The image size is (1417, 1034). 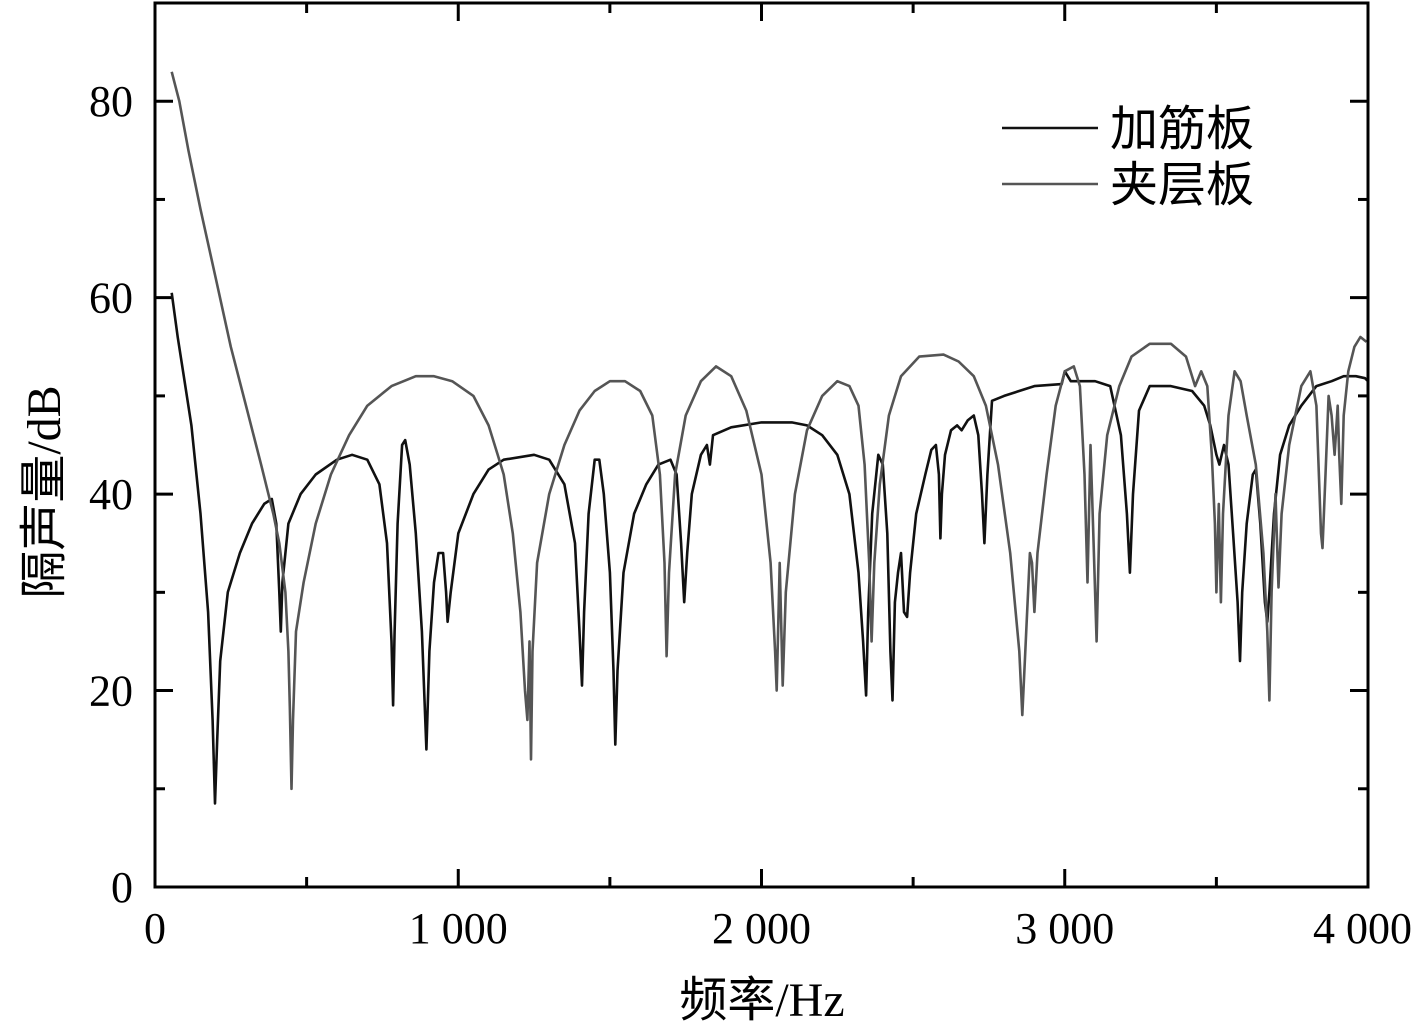 What do you see at coordinates (1182, 185) in the screenshot?
I see `legend-label: 夹层板` at bounding box center [1182, 185].